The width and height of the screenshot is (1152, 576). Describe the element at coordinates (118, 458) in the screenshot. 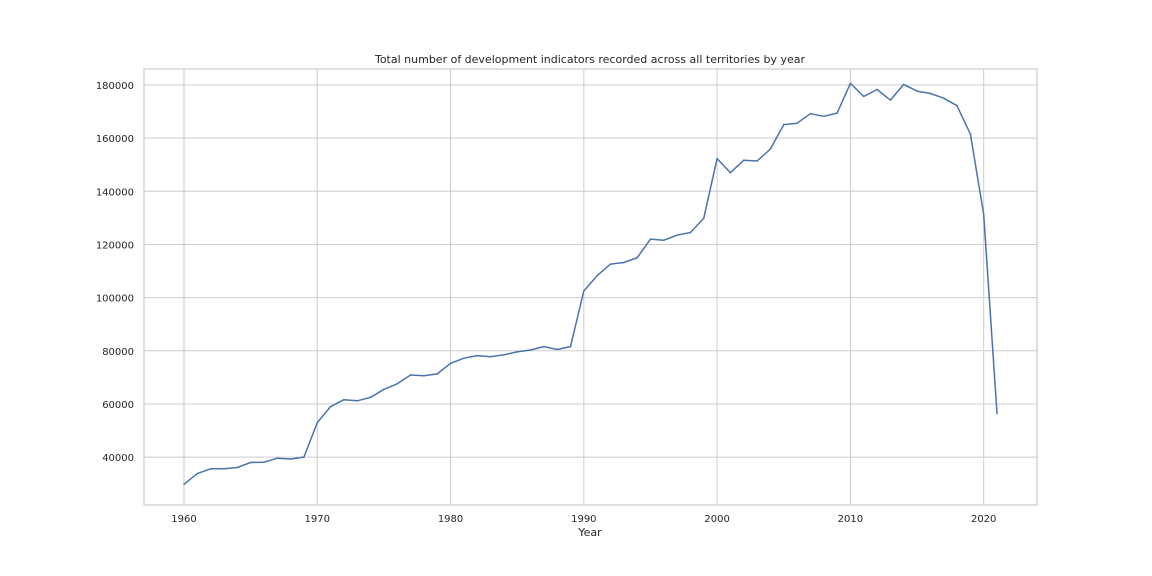

I see `y-tick-label: 40000` at that location.